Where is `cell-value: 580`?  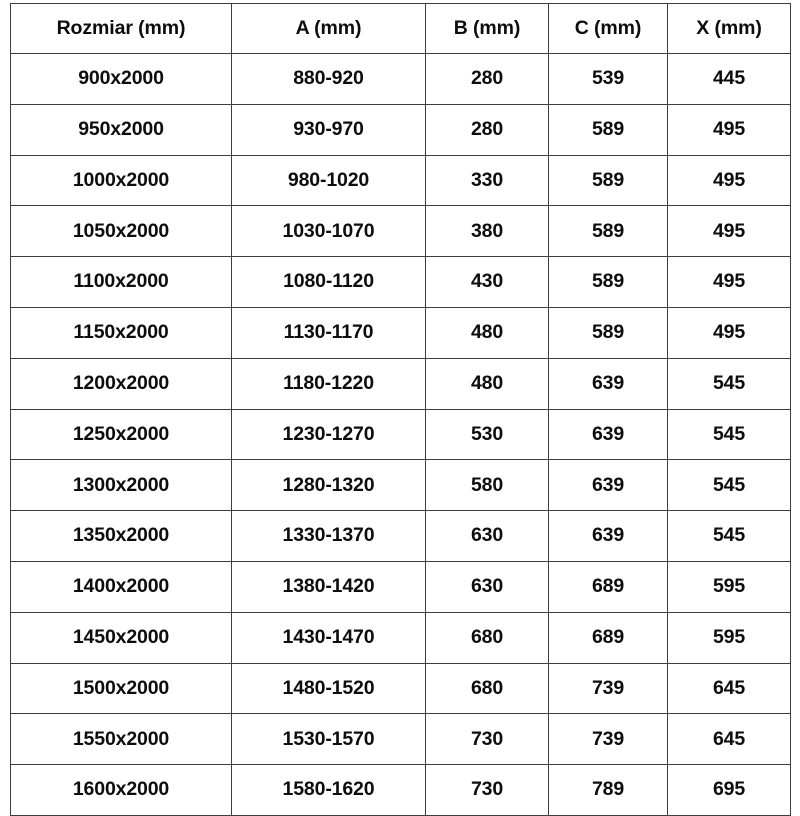
cell-value: 580 is located at coordinates (487, 484).